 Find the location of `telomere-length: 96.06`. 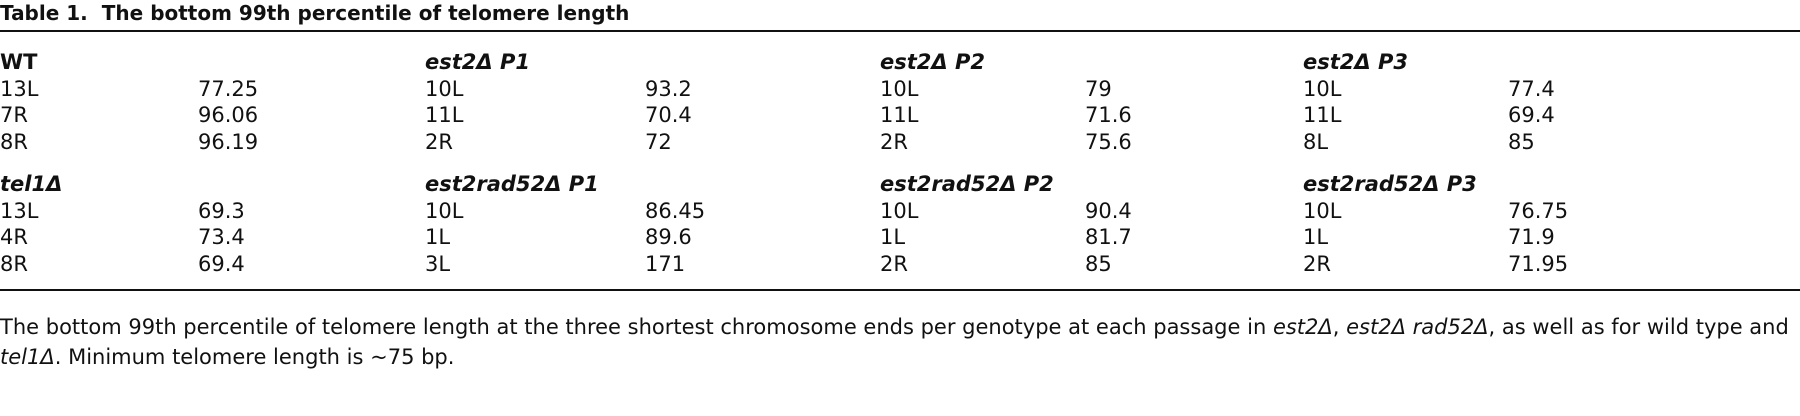

telomere-length: 96.06 is located at coordinates (228, 115).